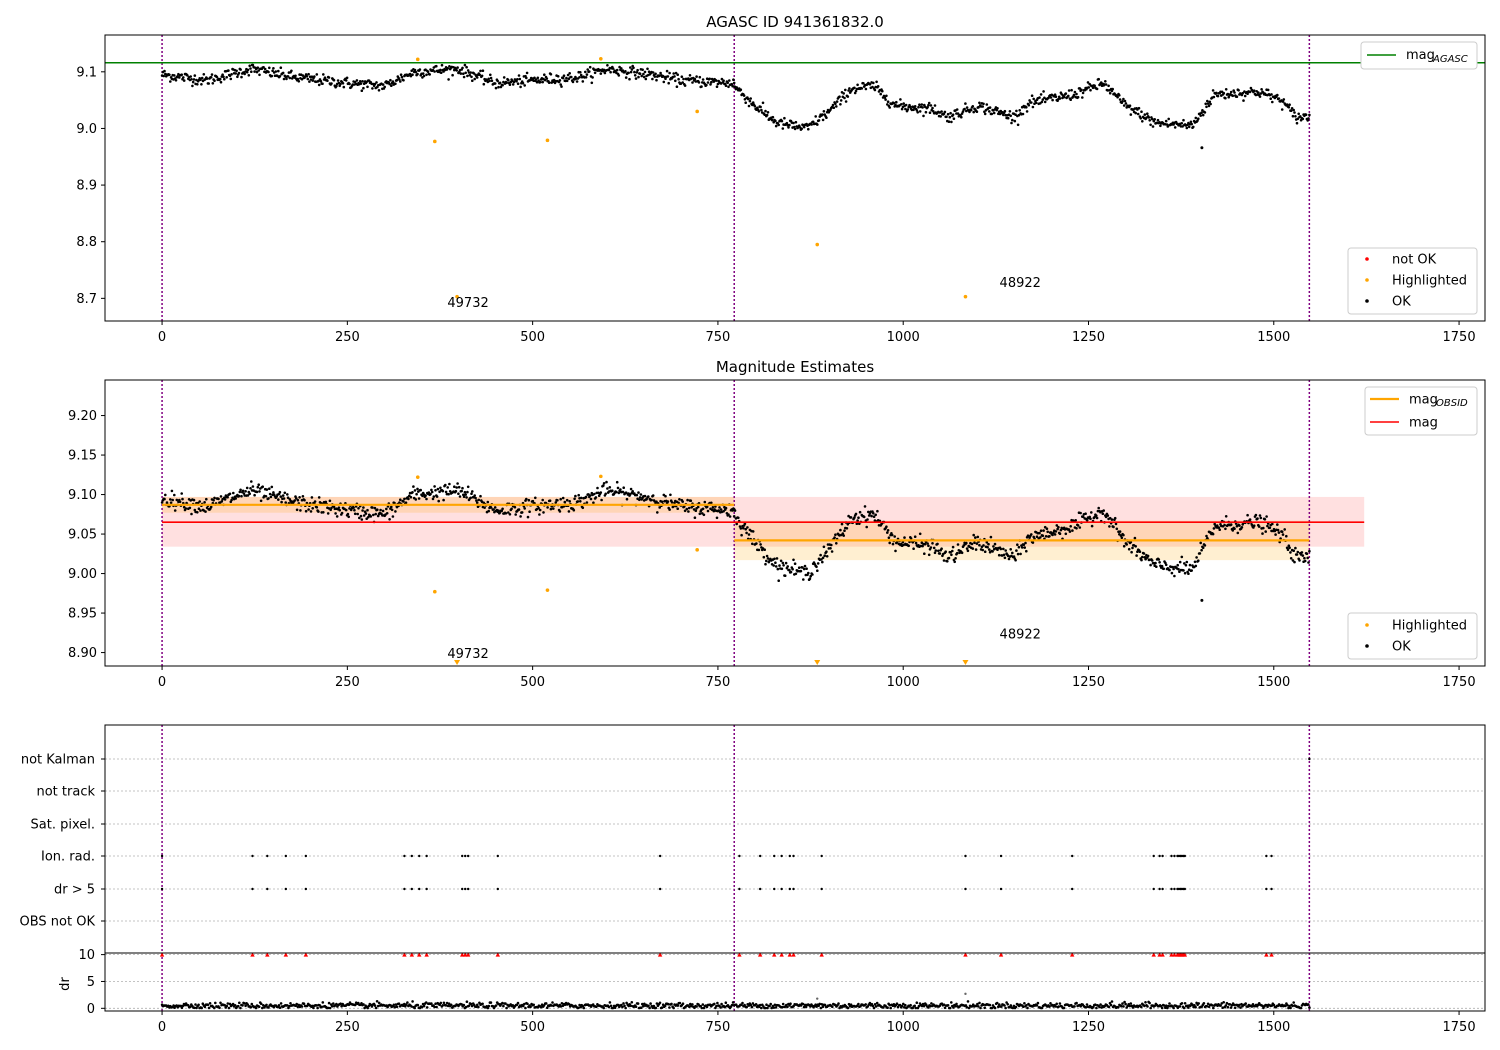 The image size is (1500, 1050). What do you see at coordinates (91, 982) in the screenshot?
I see `dr-tick-label: 5` at bounding box center [91, 982].